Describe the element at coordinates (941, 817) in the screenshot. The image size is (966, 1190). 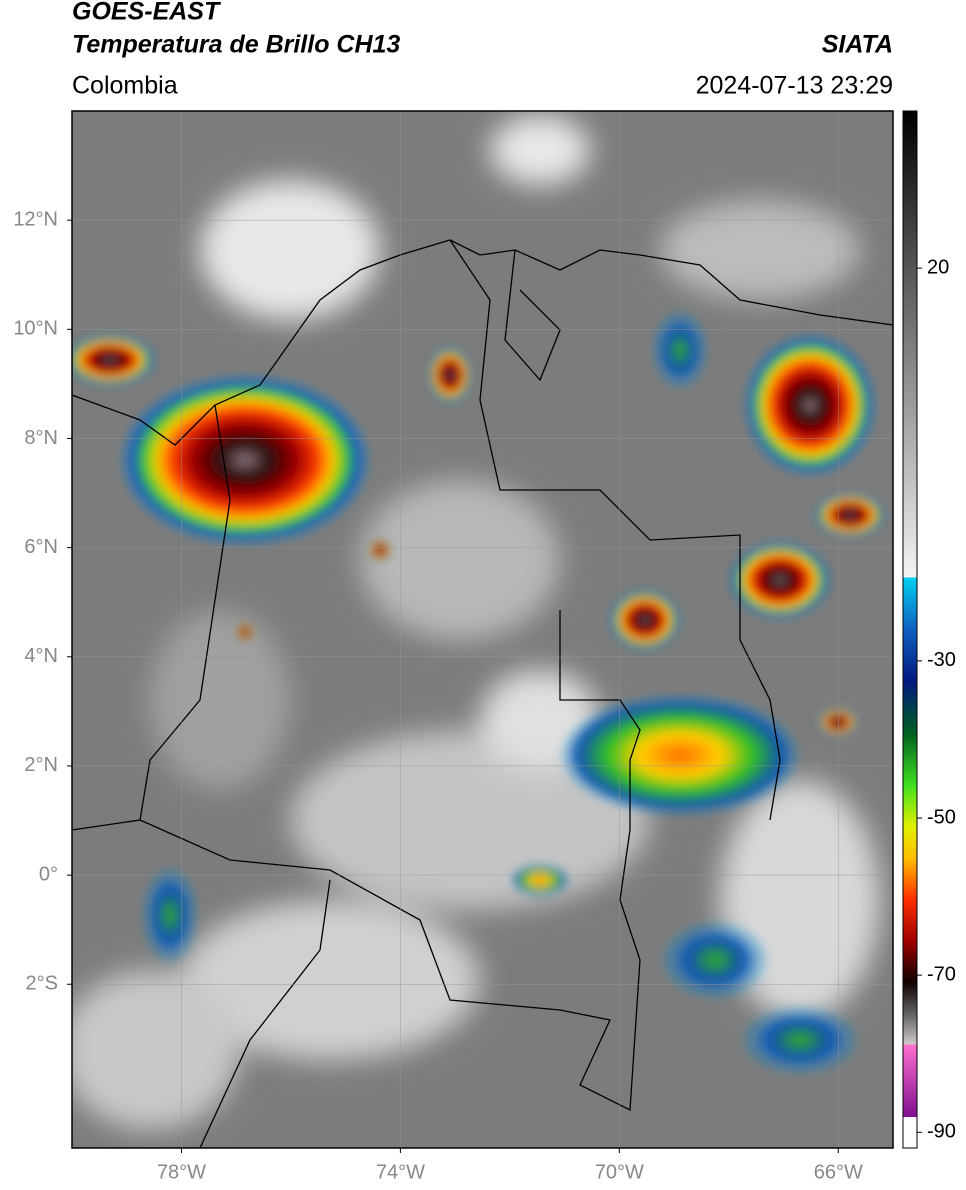
I see `colorbar-tick-label: -50` at that location.